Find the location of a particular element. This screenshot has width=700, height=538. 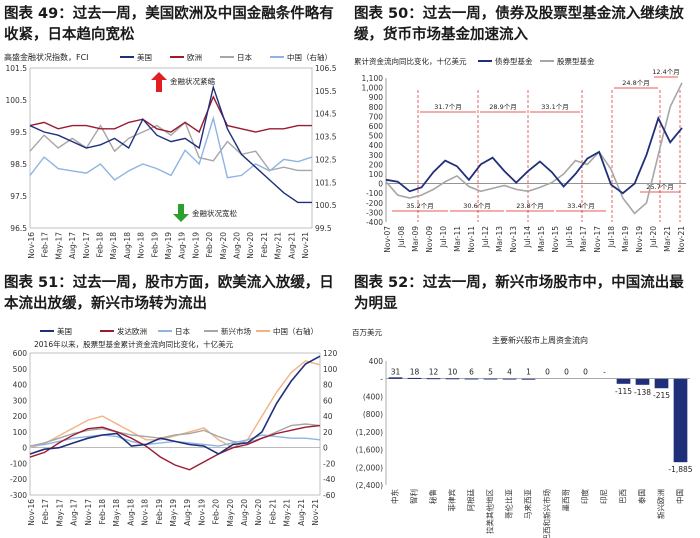

x-tick: Nov-17 is located at coordinates (86, 245).